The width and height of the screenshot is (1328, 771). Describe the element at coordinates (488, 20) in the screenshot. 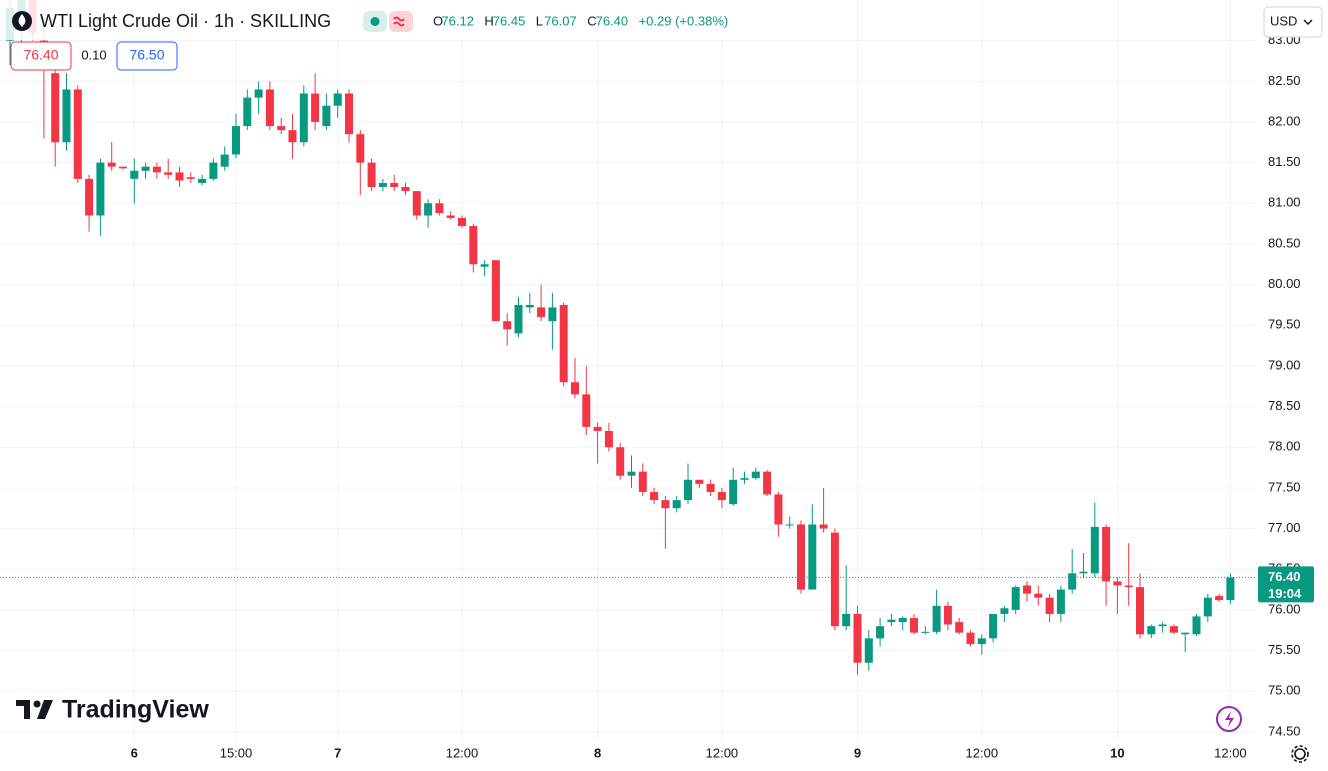

I see `ohlc-key: H` at that location.